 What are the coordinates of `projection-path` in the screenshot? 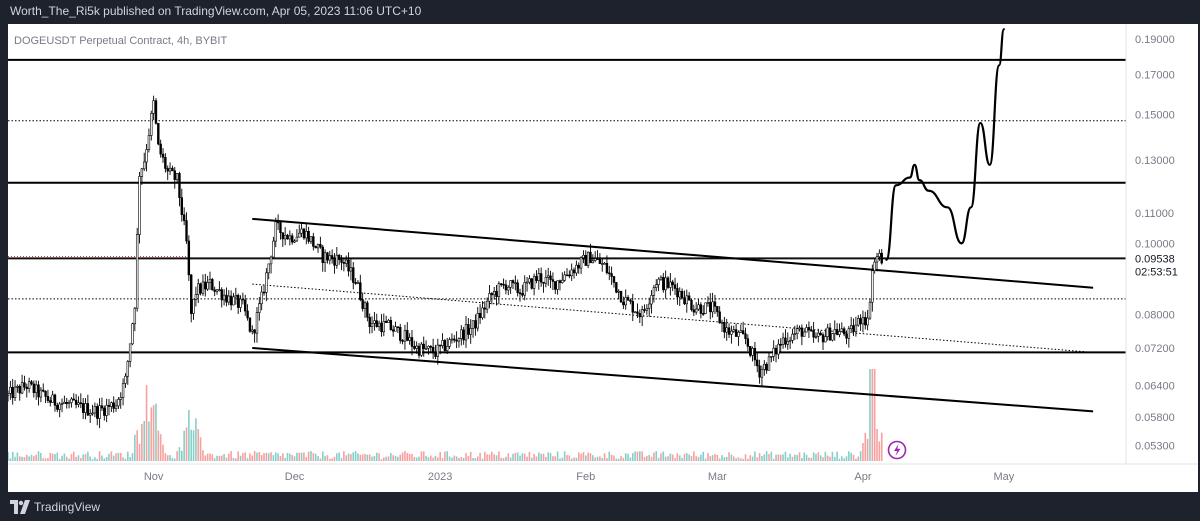 It's located at (945, 144).